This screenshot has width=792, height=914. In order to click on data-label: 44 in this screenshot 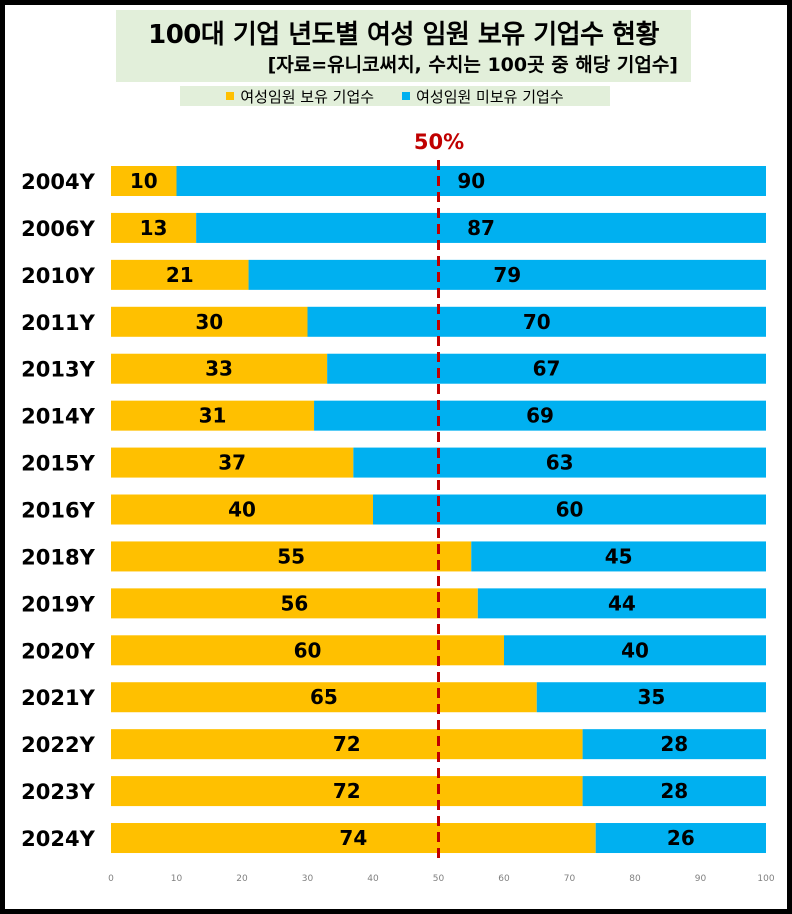, I will do `click(622, 603)`.